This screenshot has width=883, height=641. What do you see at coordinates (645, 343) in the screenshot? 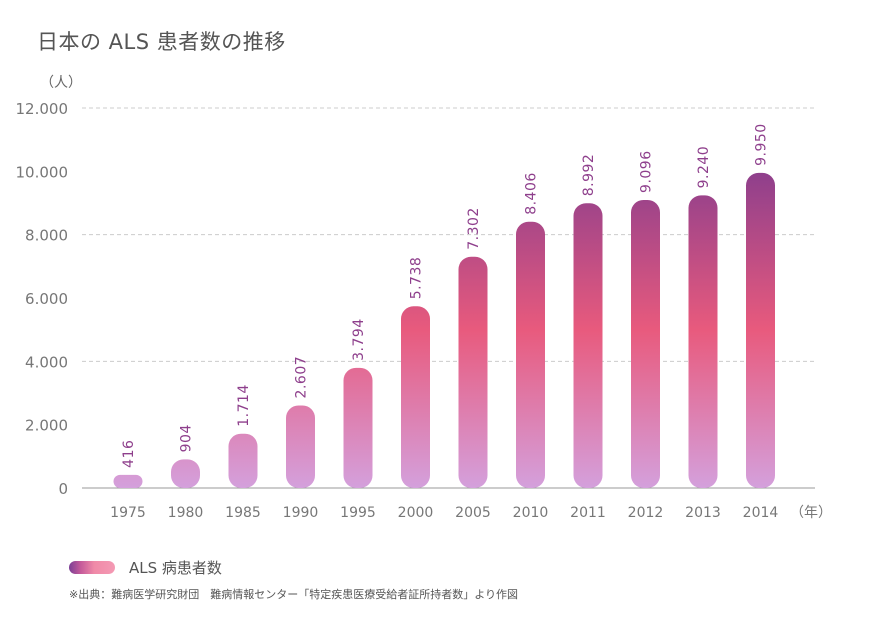
I see `bar-2012` at bounding box center [645, 343].